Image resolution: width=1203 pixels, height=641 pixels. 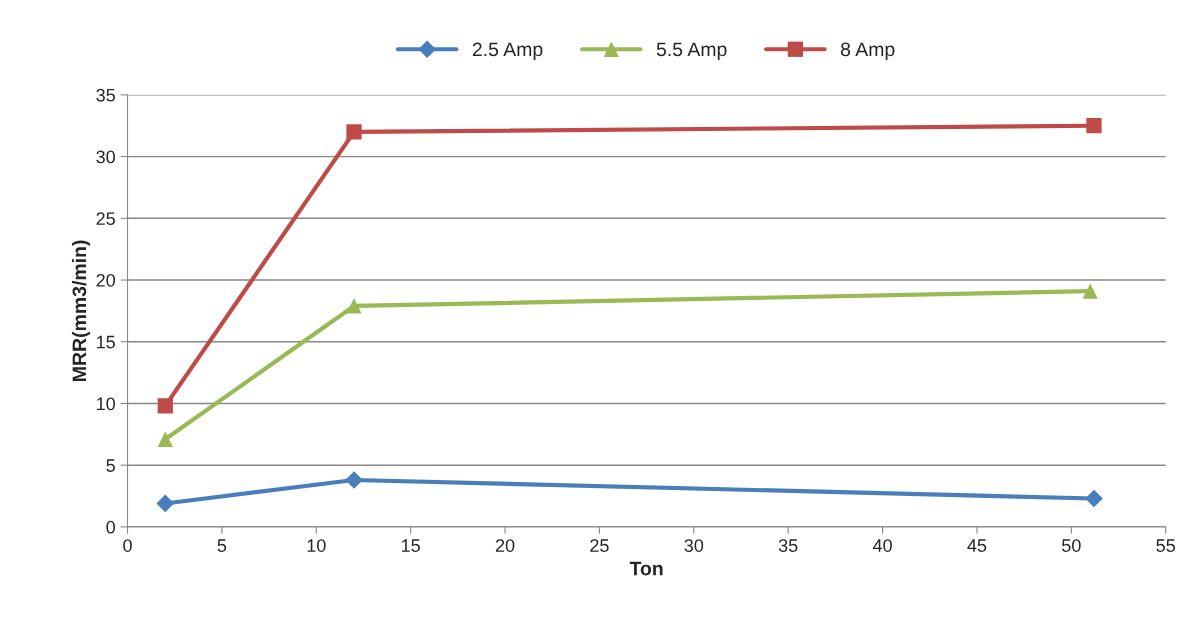 I want to click on y-axis-title: MRR(mm3/min), so click(x=81, y=310).